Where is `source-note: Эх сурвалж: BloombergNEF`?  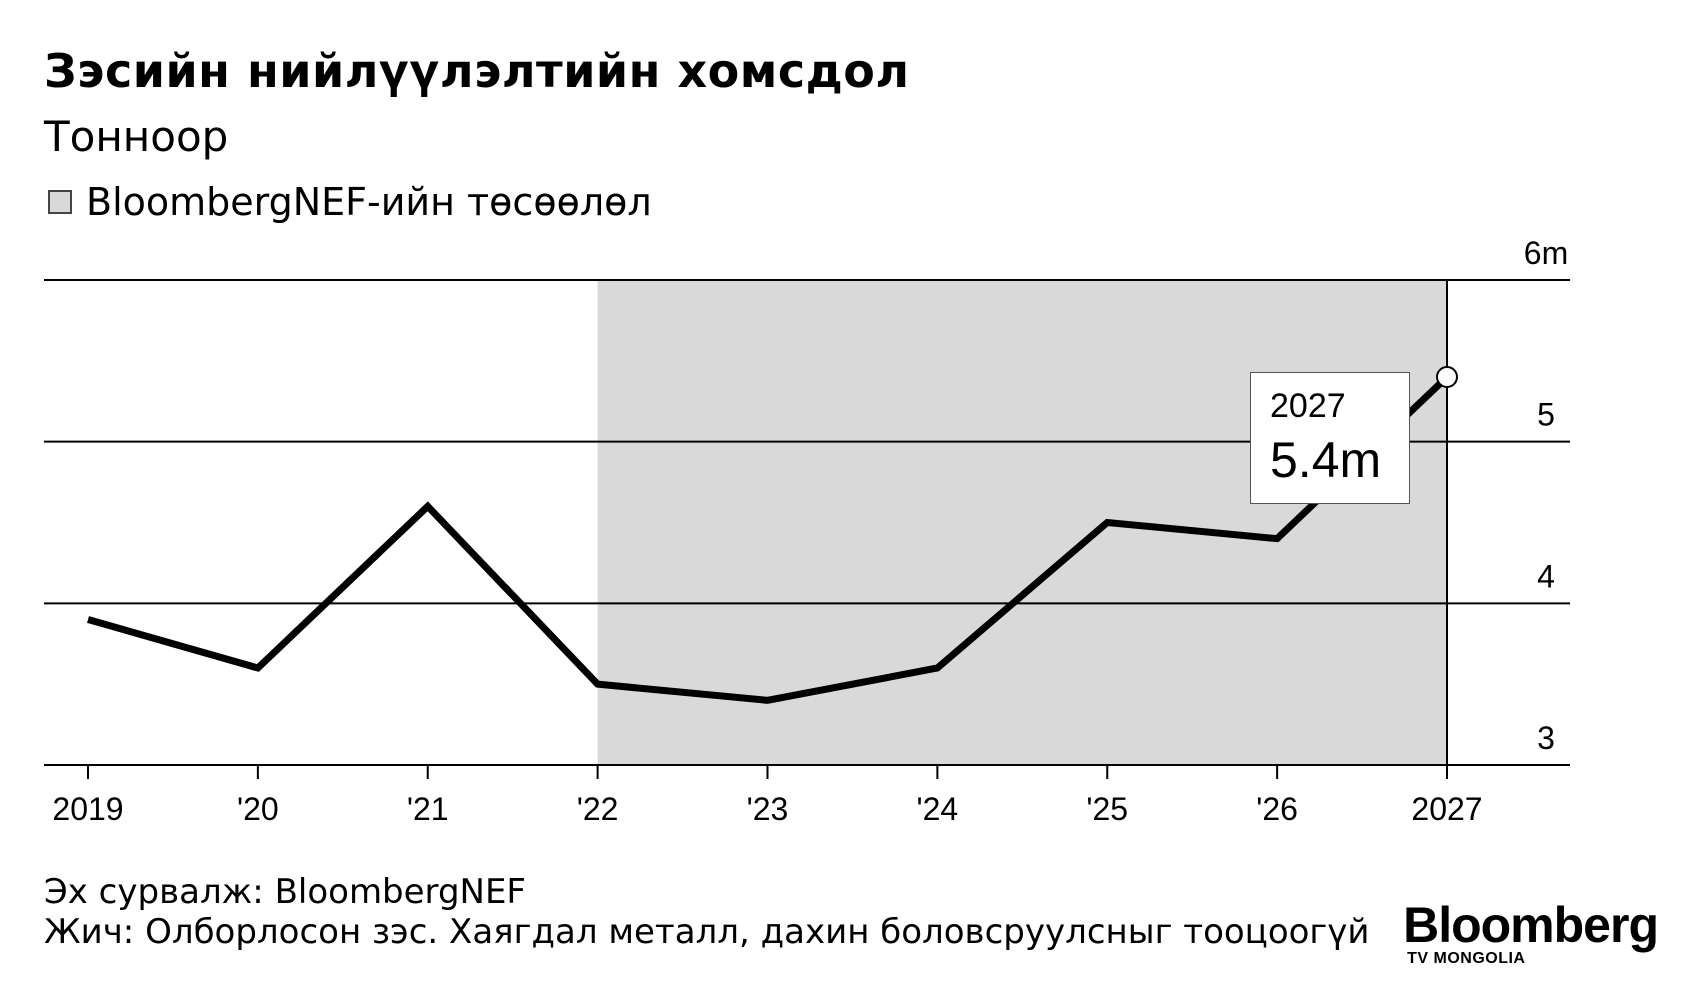 source-note: Эх сурвалж: BloombergNEF is located at coordinates (285, 892).